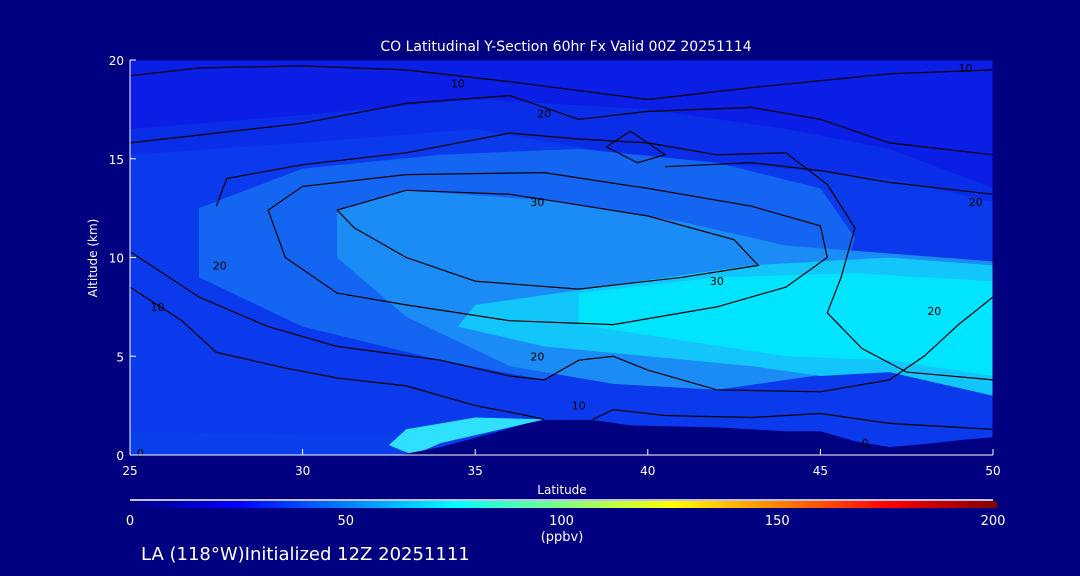 Image resolution: width=1080 pixels, height=576 pixels. I want to click on y-tick-label: 5, so click(120, 357).